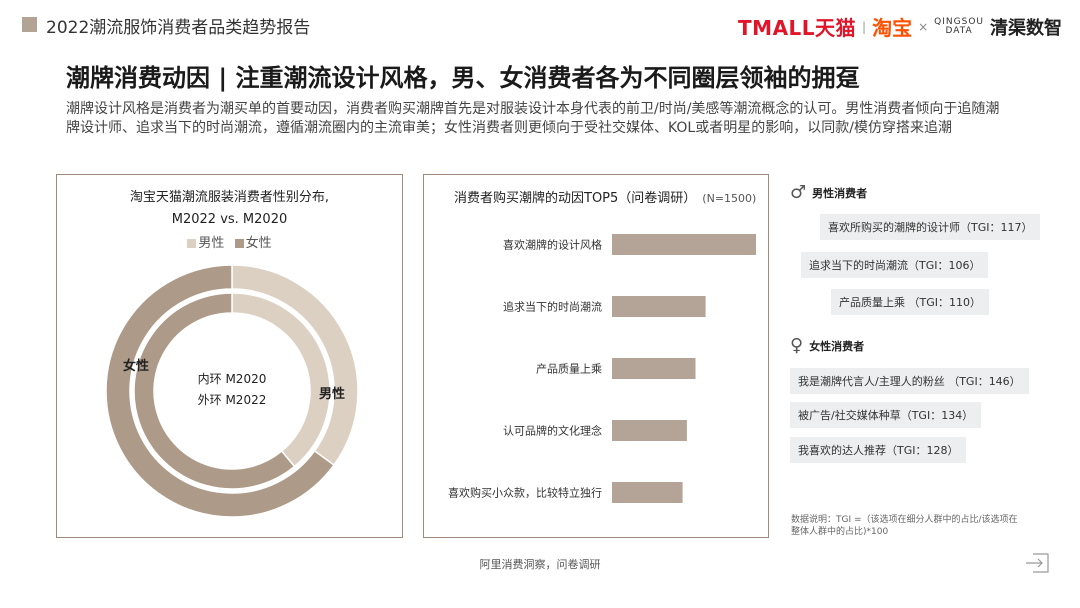  What do you see at coordinates (797, 28) in the screenshot?
I see `tmall-logo: TMALL天猫` at bounding box center [797, 28].